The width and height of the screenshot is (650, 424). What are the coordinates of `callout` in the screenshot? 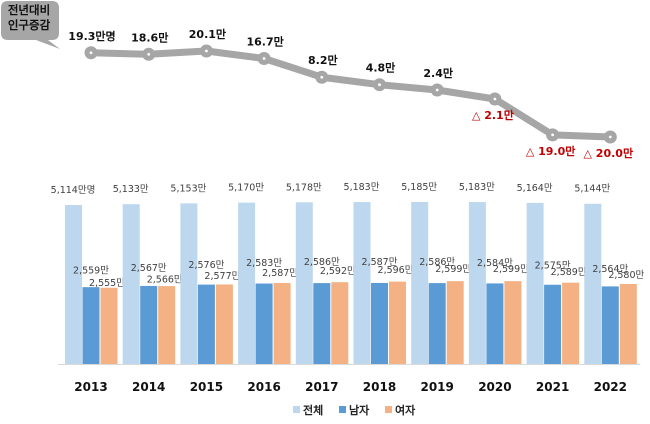 It's located at (30, 25).